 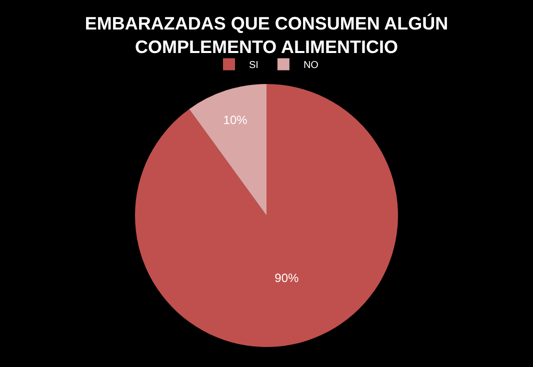 I want to click on data-label: 90%, so click(x=286, y=278).